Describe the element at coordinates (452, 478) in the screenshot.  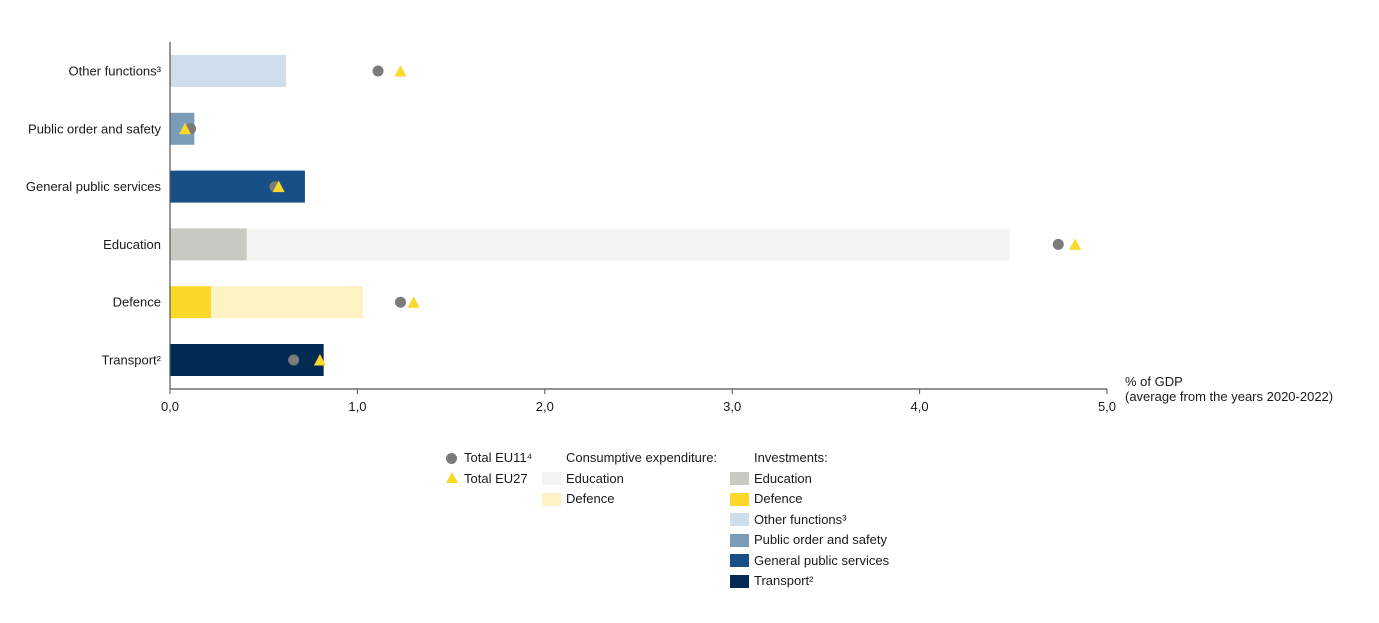
I see `triangle-marker-icon` at that location.